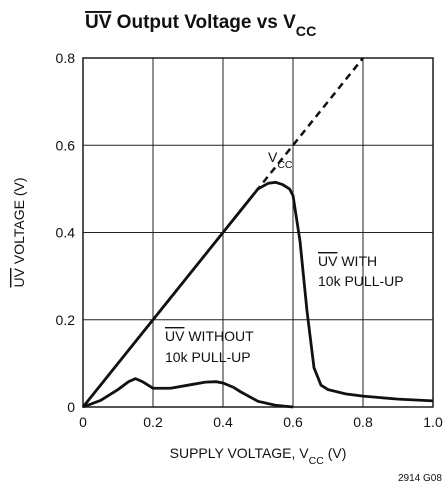 The height and width of the screenshot is (491, 444). I want to click on annotation: 2914 G08, so click(420, 478).